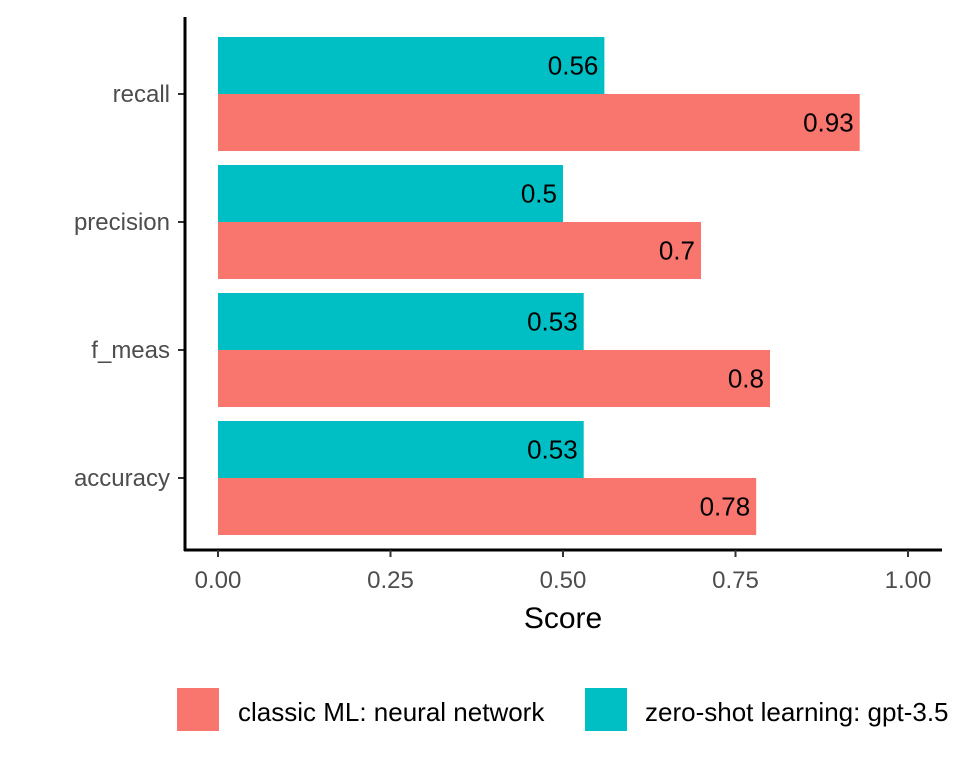 The image size is (960, 768). What do you see at coordinates (390, 193) in the screenshot?
I see `bar-precision-zero-shot` at bounding box center [390, 193].